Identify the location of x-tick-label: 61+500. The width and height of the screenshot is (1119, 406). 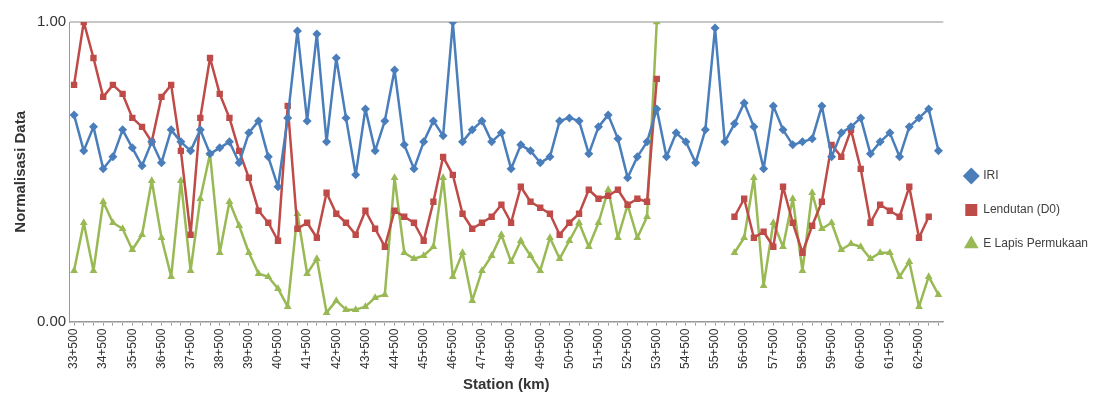
(889, 349).